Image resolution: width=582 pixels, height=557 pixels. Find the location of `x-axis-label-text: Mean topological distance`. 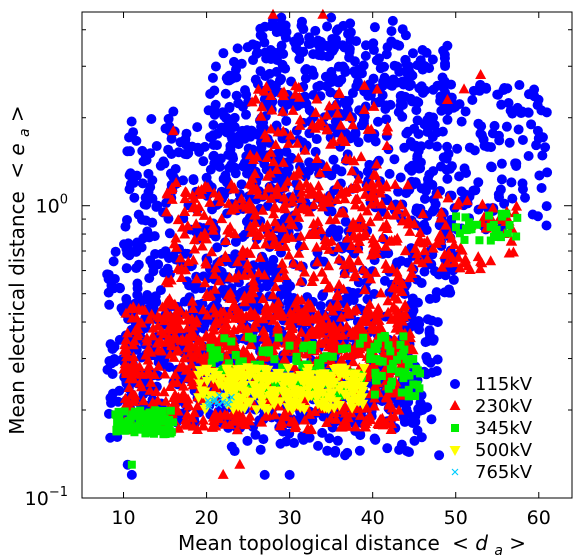

x-axis-label-text: Mean topological distance is located at coordinates (309, 543).